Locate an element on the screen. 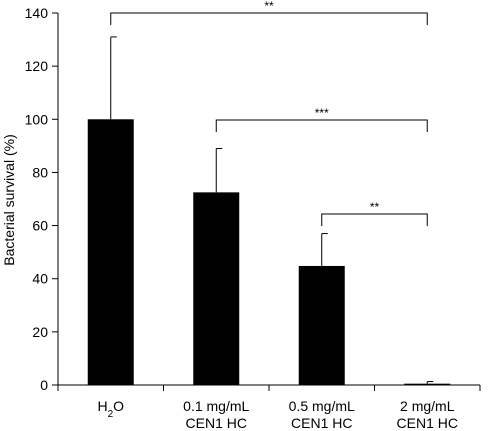  category-label-text: O is located at coordinates (118, 406).